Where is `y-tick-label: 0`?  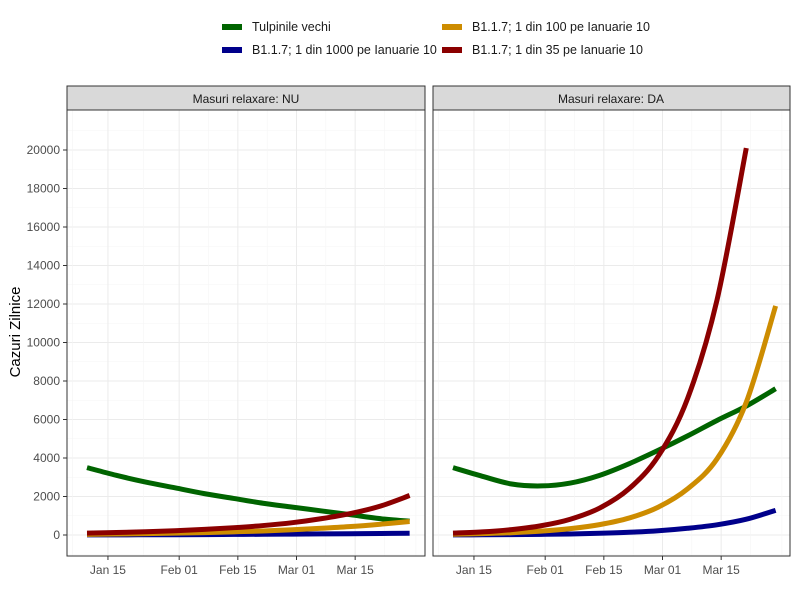 y-tick-label: 0 is located at coordinates (56, 535).